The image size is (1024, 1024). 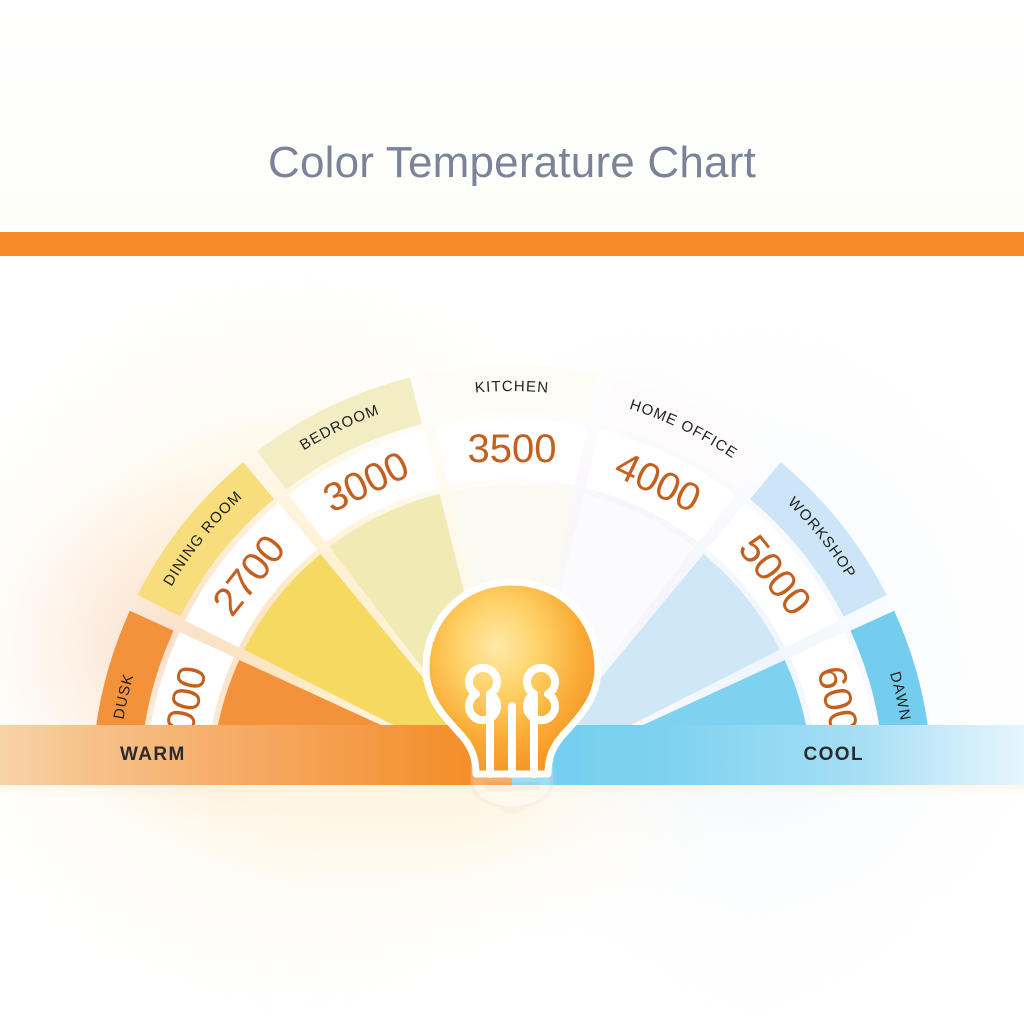 I want to click on warm-scale-bar: WARM, so click(x=256, y=755).